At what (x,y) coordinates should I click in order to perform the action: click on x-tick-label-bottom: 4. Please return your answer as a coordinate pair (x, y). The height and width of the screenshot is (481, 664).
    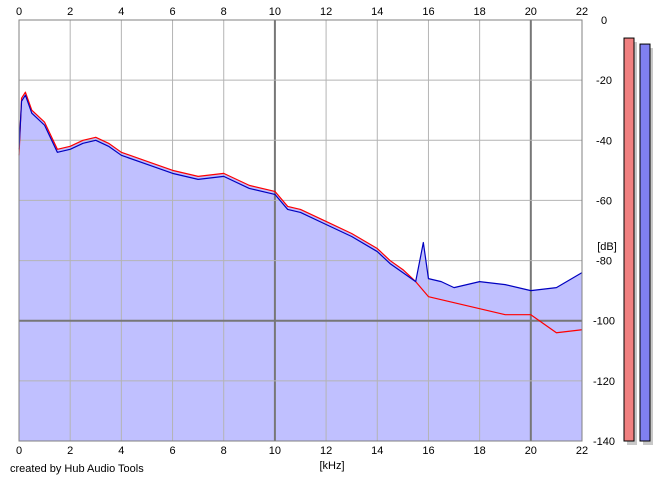
    Looking at the image, I should click on (121, 451).